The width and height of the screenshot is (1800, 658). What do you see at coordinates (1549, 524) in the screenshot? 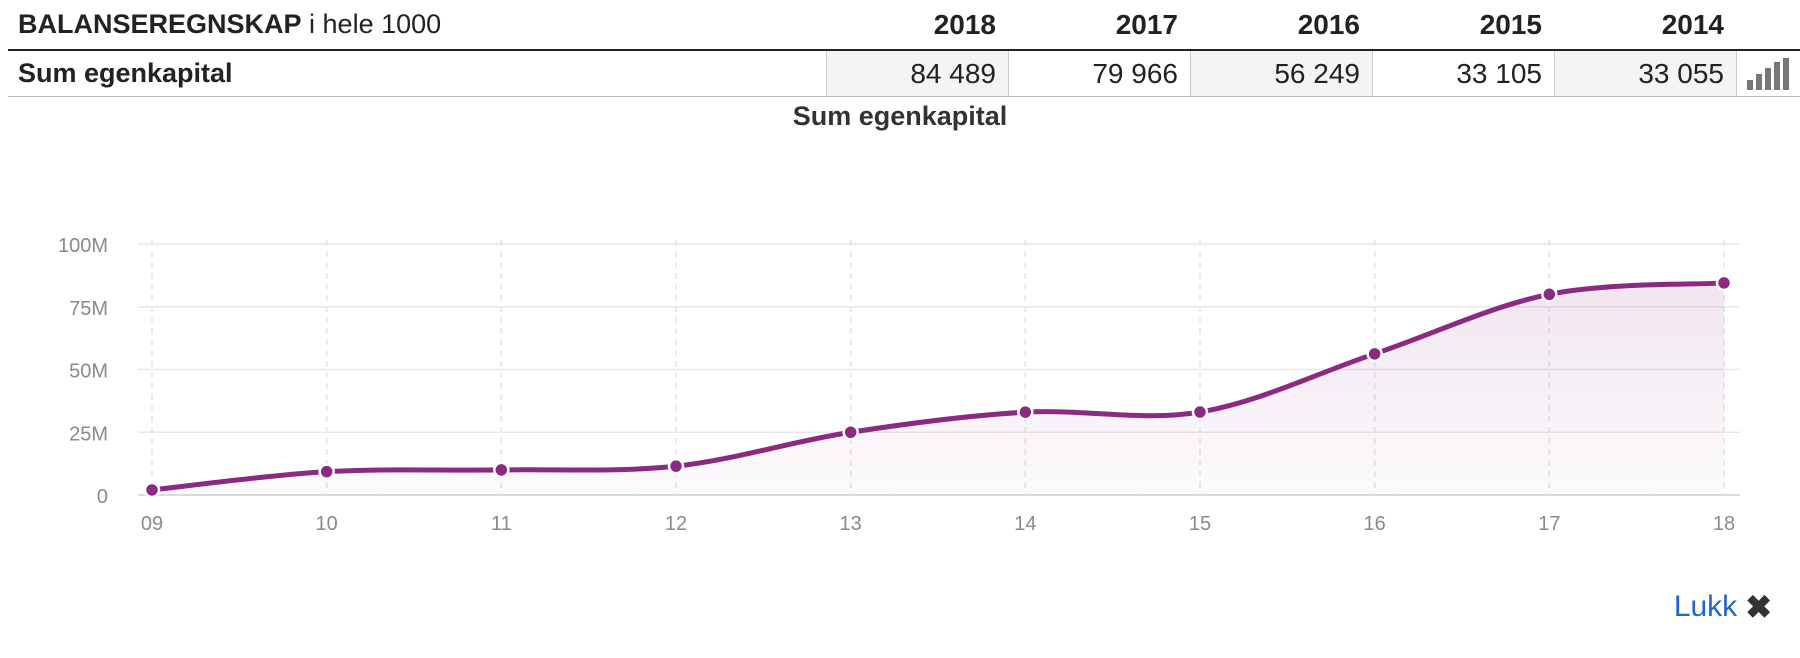
I see `x-tick-label: 17` at bounding box center [1549, 524].